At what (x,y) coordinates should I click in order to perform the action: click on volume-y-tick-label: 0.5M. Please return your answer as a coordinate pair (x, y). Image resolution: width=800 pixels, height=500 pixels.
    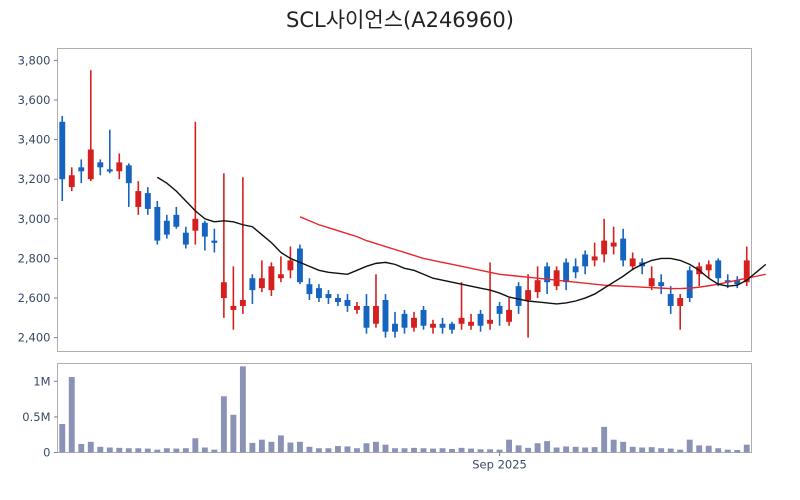
    Looking at the image, I should click on (36, 417).